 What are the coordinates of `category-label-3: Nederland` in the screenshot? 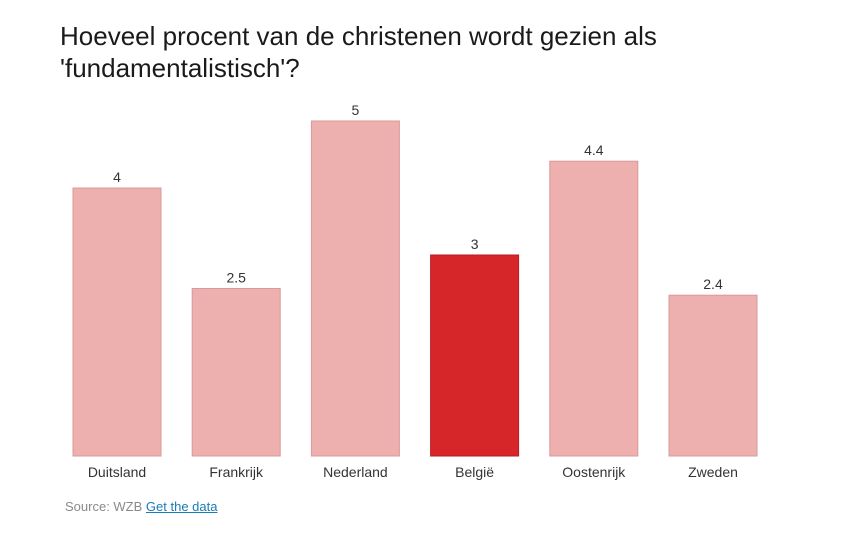 It's located at (355, 472).